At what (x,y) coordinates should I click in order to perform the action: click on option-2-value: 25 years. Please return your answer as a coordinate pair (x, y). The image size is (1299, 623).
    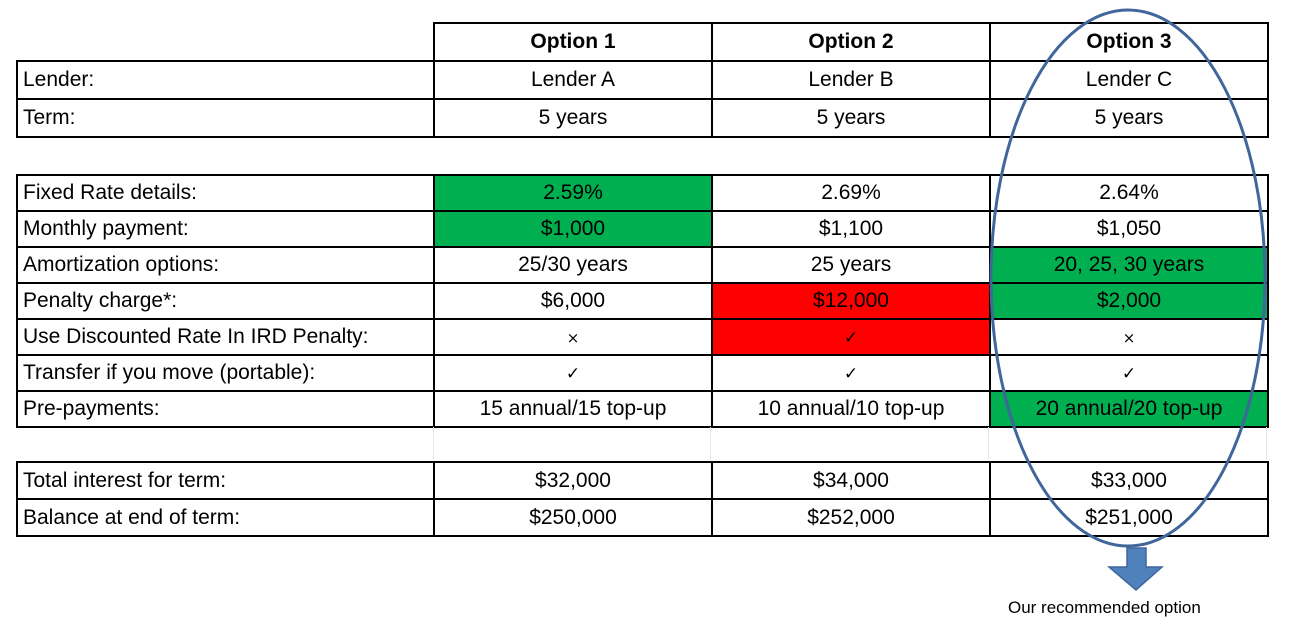
    Looking at the image, I should click on (851, 265).